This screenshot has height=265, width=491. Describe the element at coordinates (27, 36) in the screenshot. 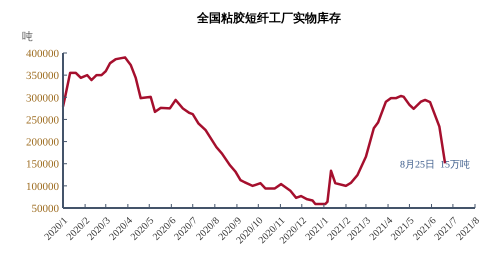

I see `y-axis-title: 吨` at that location.